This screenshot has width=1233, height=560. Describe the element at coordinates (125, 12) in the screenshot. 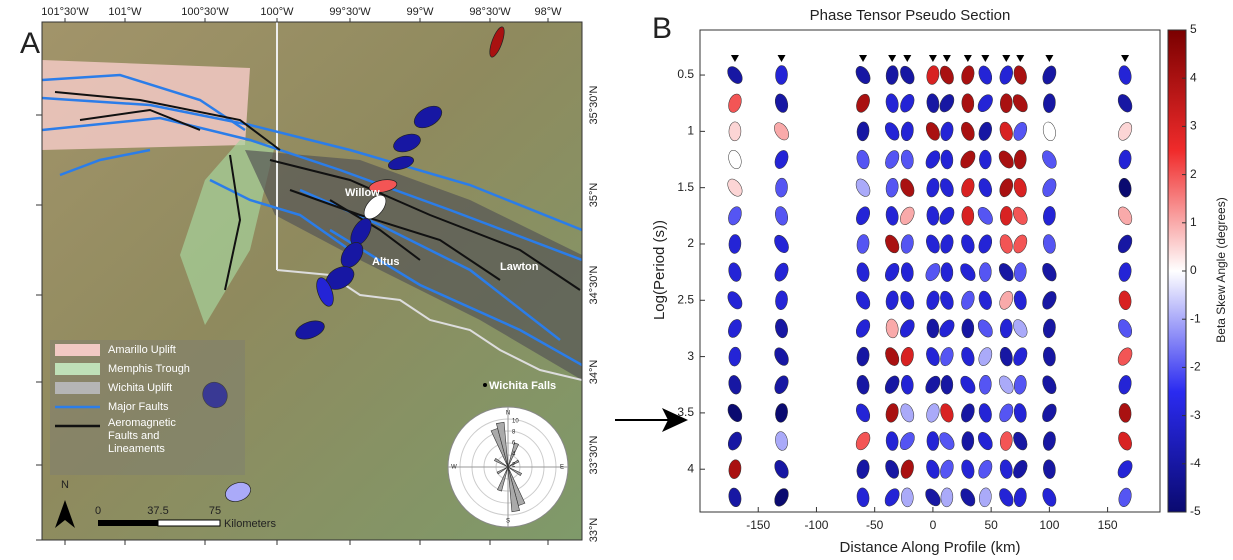

I see `lon-label: 101°W` at that location.